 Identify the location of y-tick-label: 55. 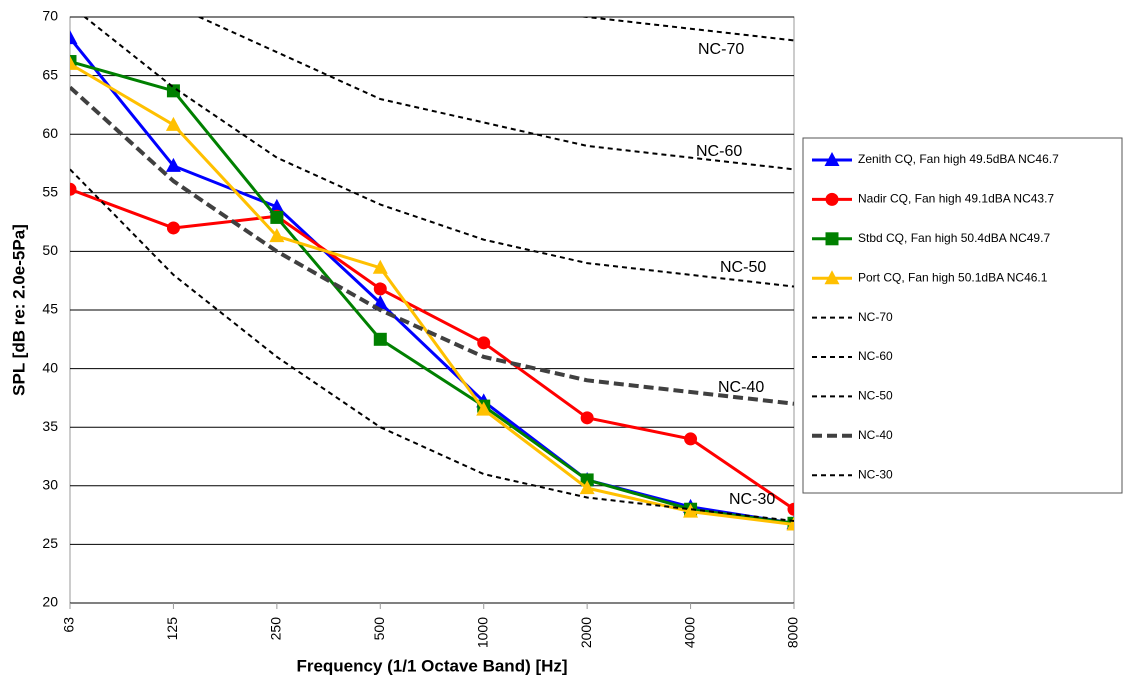
(50, 192).